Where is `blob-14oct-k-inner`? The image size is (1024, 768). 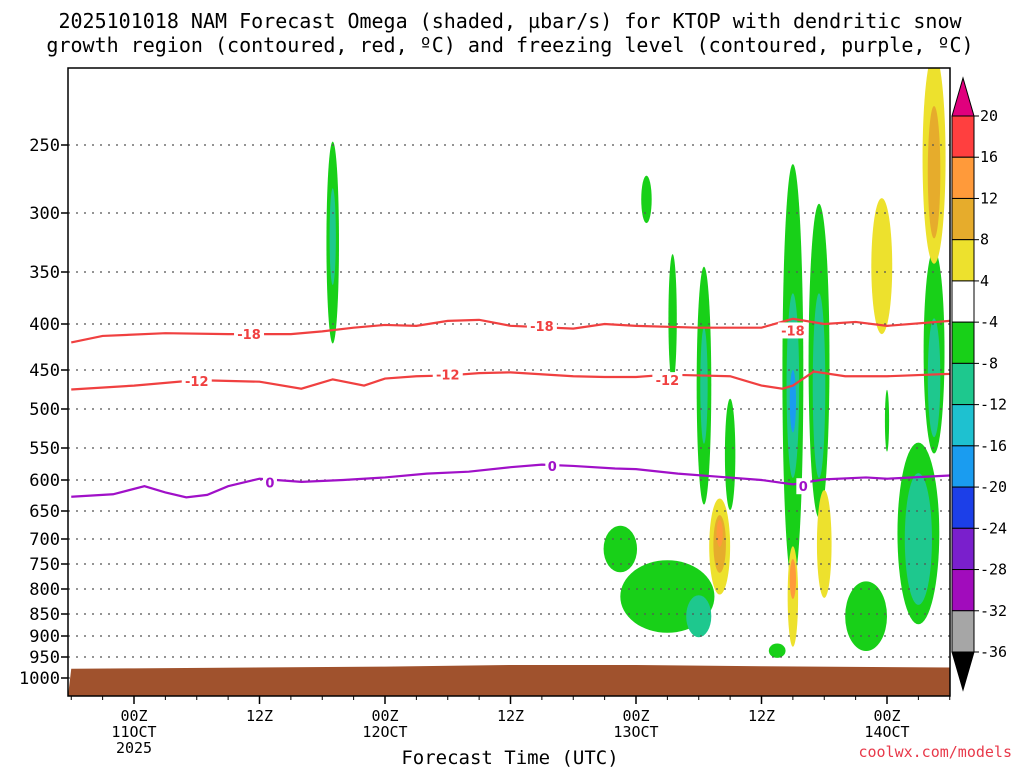
blob-14oct-k-inner is located at coordinates (934, 172).